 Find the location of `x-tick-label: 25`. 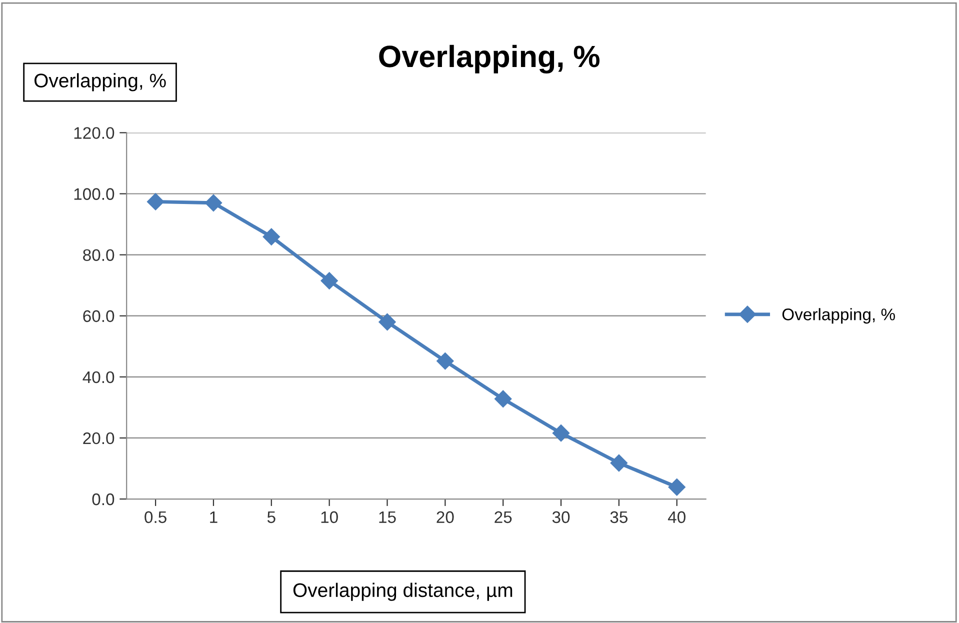

x-tick-label: 25 is located at coordinates (503, 517).